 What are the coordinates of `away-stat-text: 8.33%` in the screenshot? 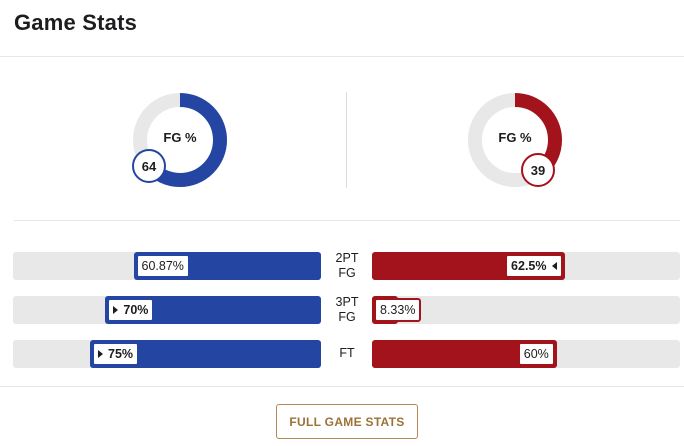 It's located at (398, 310).